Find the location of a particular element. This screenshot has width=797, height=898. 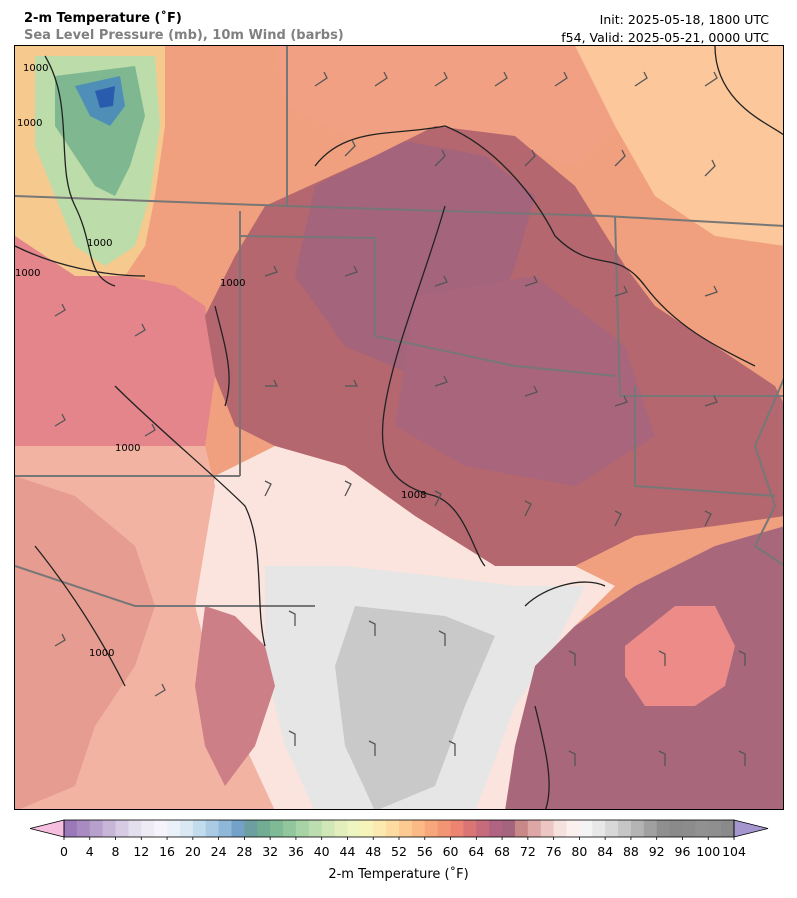

colorbar-tick-label: 64 is located at coordinates (476, 851).